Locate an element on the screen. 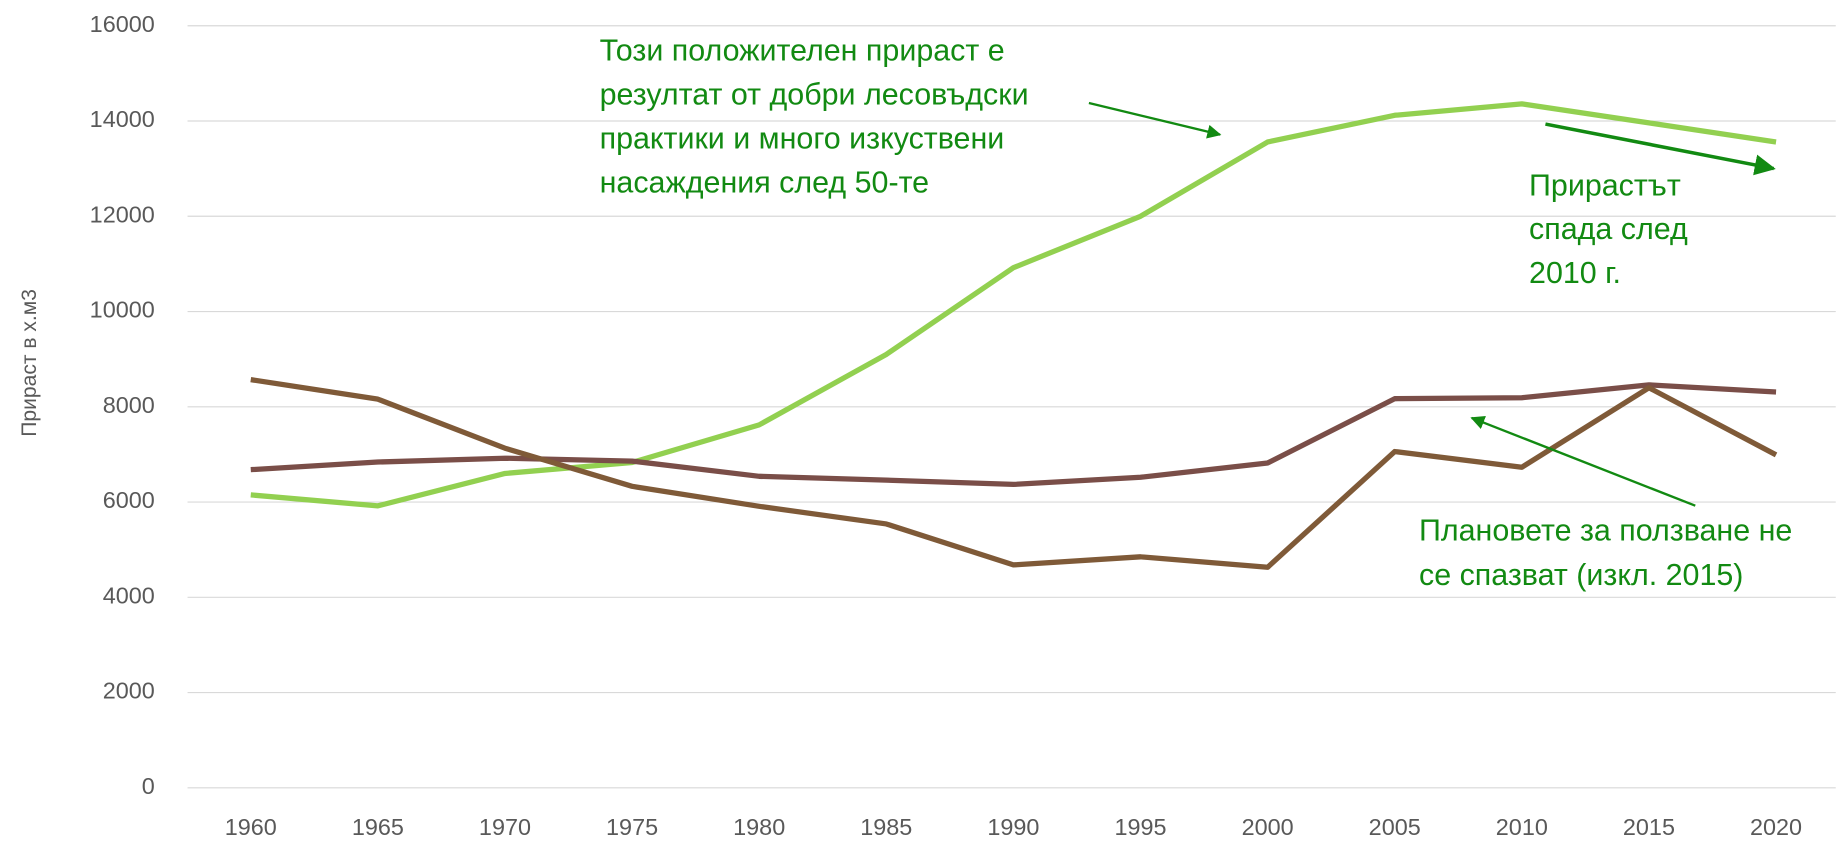  x-tick-label: 1995 is located at coordinates (1140, 827).